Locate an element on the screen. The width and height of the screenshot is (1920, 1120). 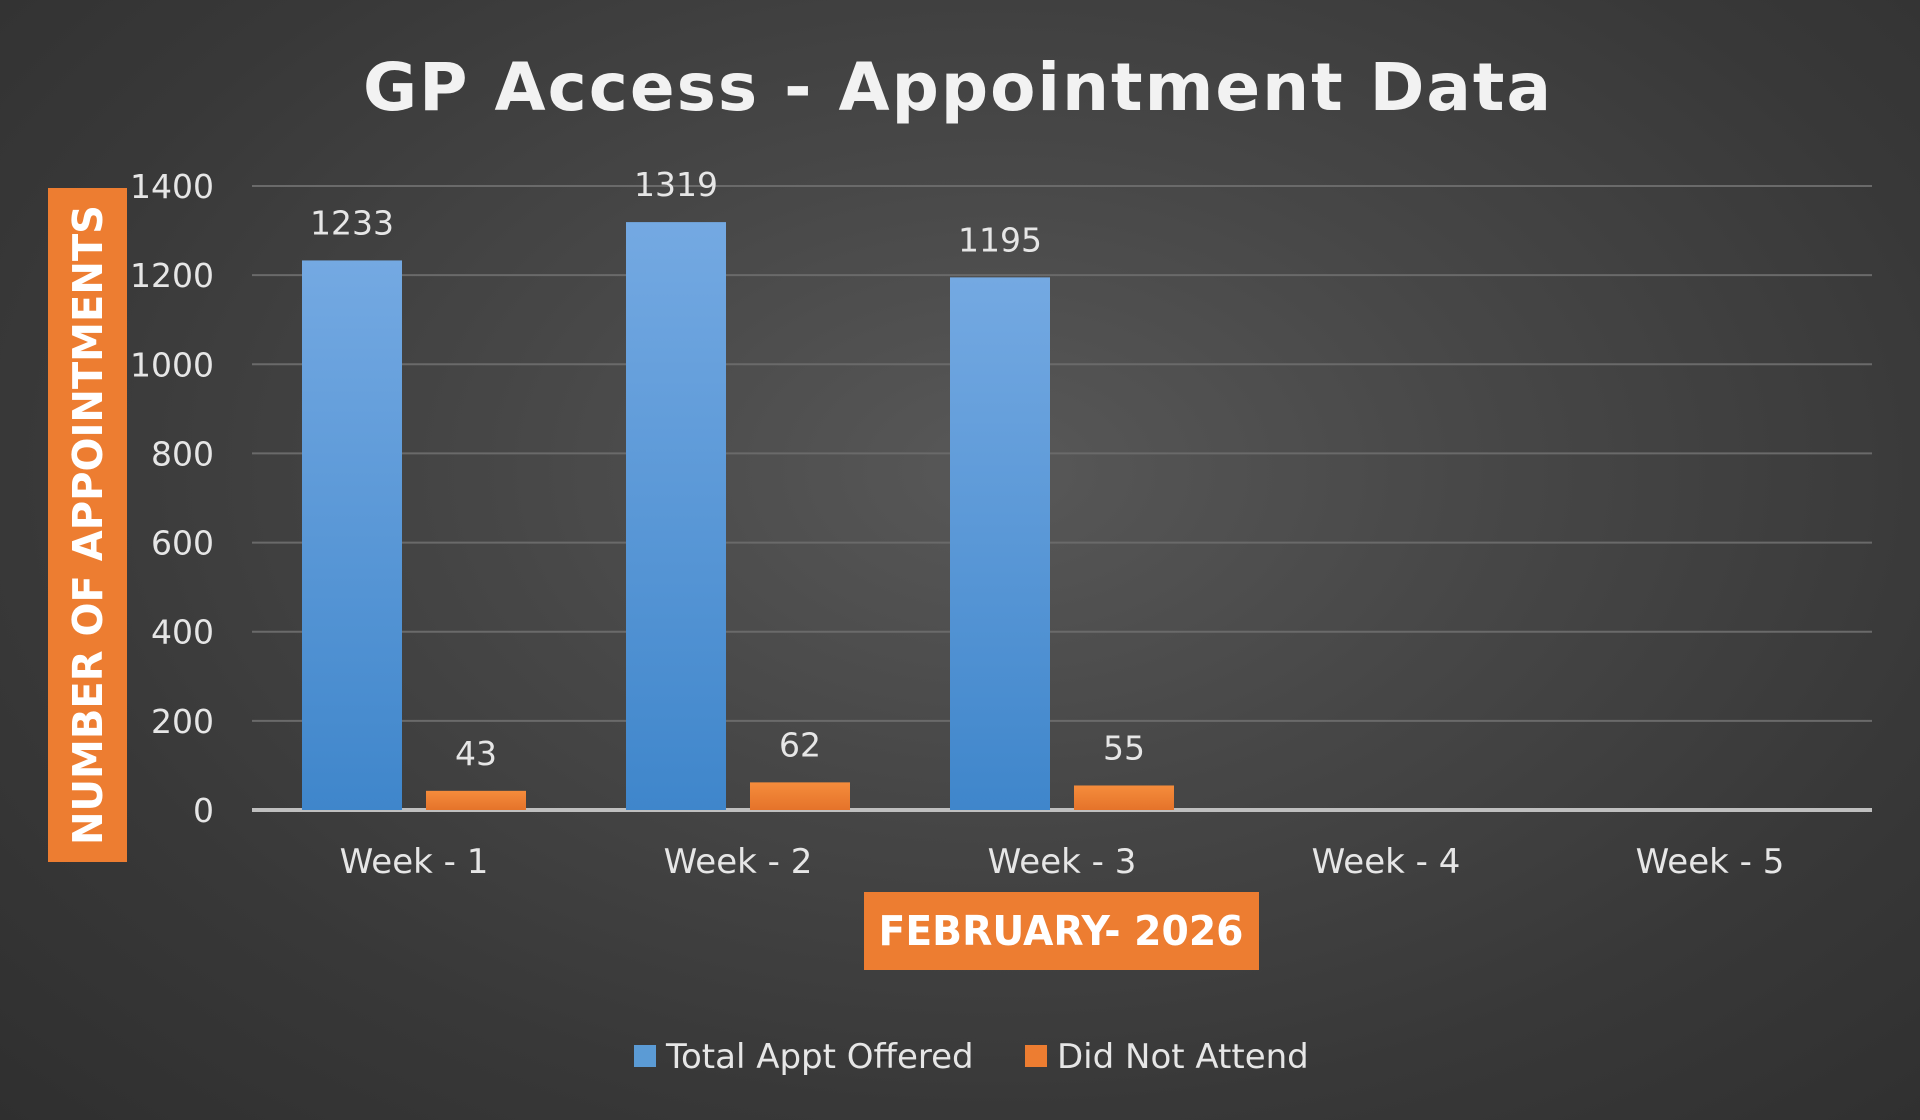
legend-label-did-not-attend: Did Not Attend is located at coordinates (1183, 1057).